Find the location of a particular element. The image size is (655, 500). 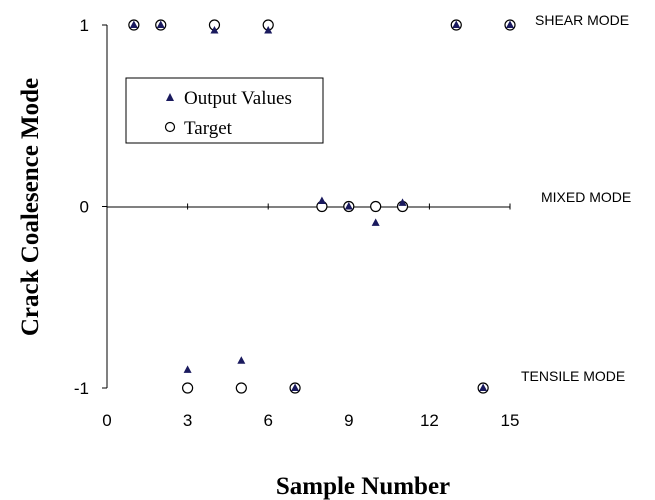

x-tick-label: 3 is located at coordinates (187, 420).